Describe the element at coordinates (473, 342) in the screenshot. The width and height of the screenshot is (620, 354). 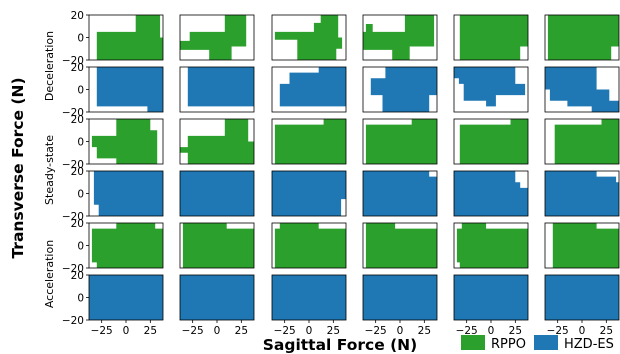
I see `legend-swatch-rppo` at that location.